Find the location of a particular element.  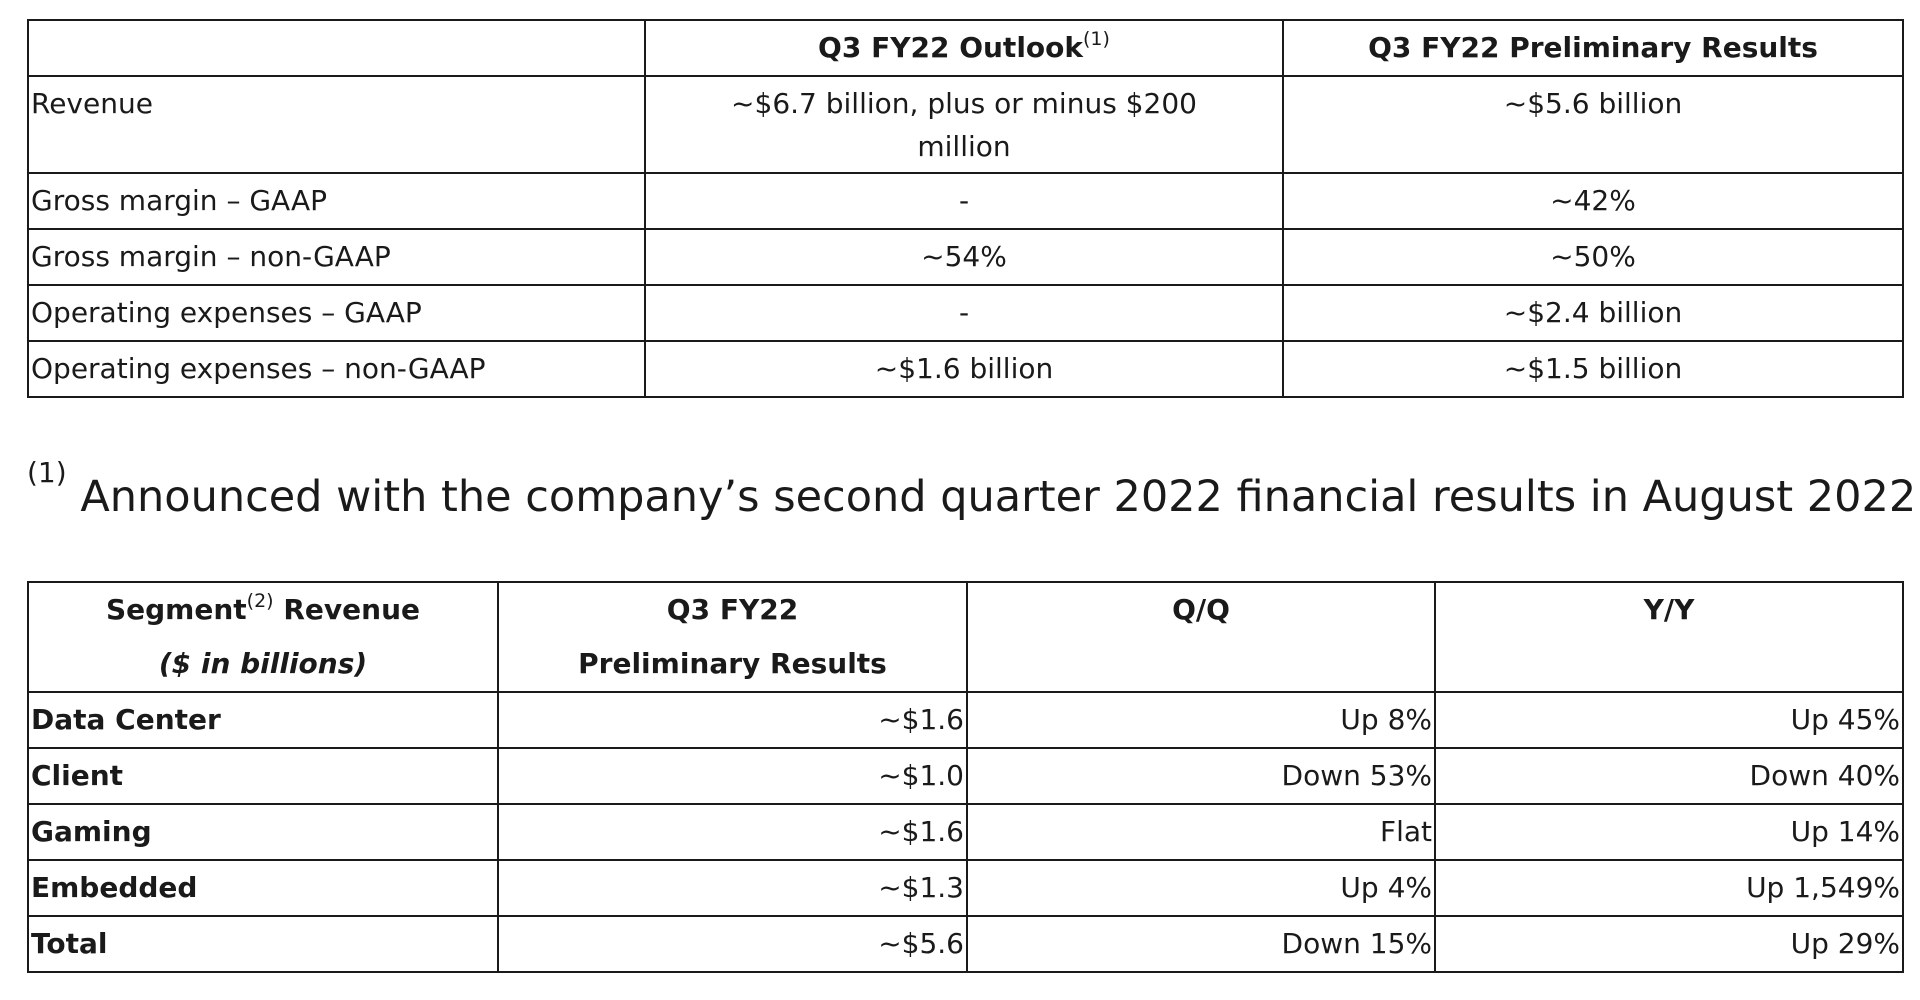

segment-label-total: Total is located at coordinates (263, 944).